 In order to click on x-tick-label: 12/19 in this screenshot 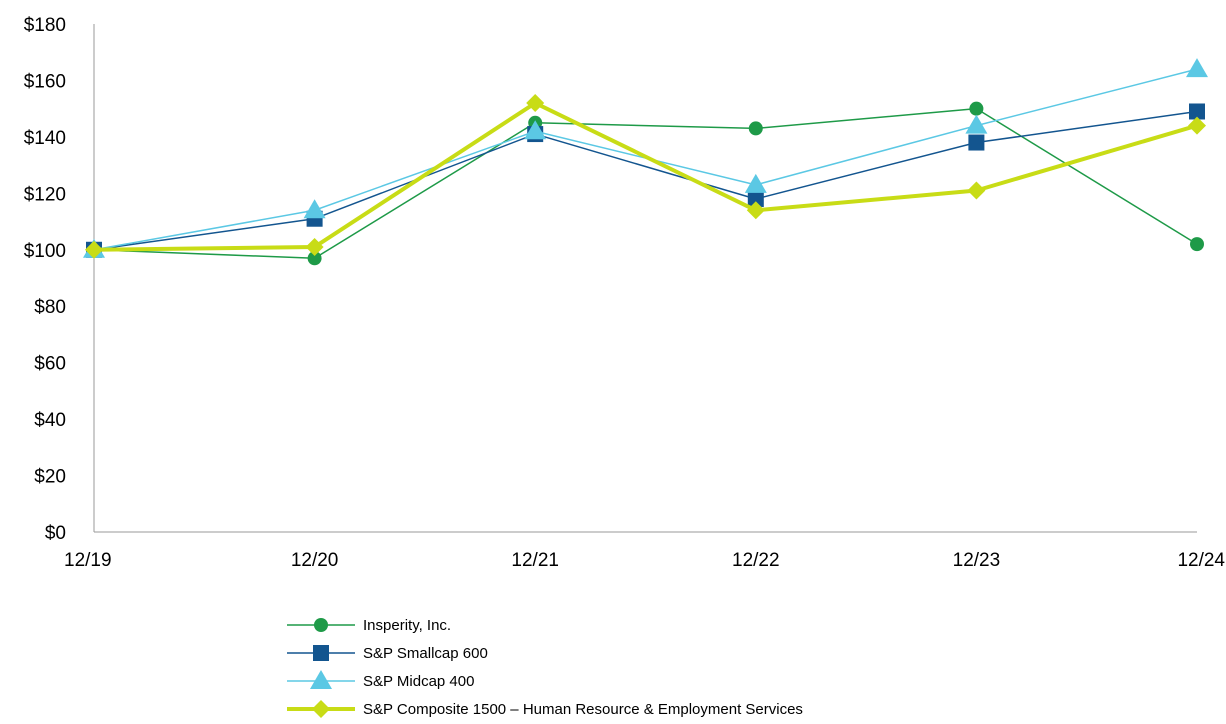, I will do `click(88, 560)`.